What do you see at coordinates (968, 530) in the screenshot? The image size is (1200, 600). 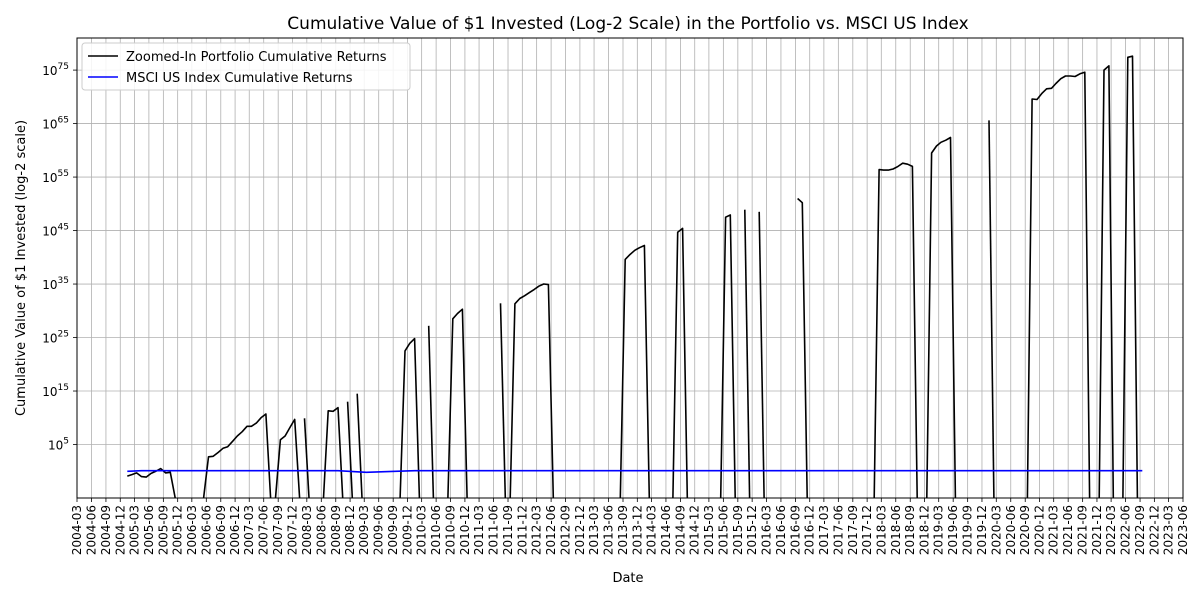 I see `x-tick-label: 2019-09` at bounding box center [968, 530].